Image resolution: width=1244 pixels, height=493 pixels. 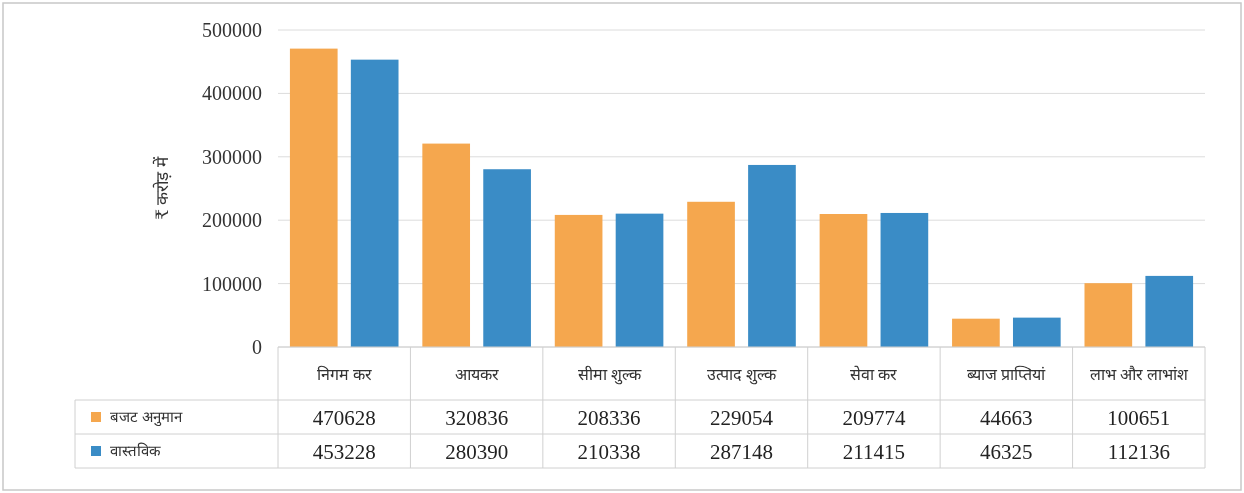 I want to click on data-label: 211415, so click(x=874, y=452).